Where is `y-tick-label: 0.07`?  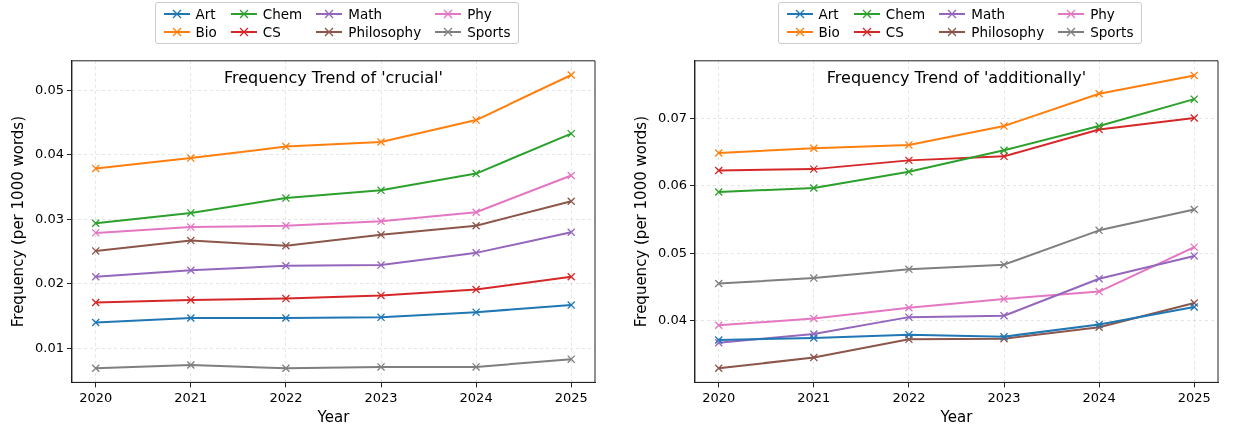 y-tick-label: 0.07 is located at coordinates (672, 118).